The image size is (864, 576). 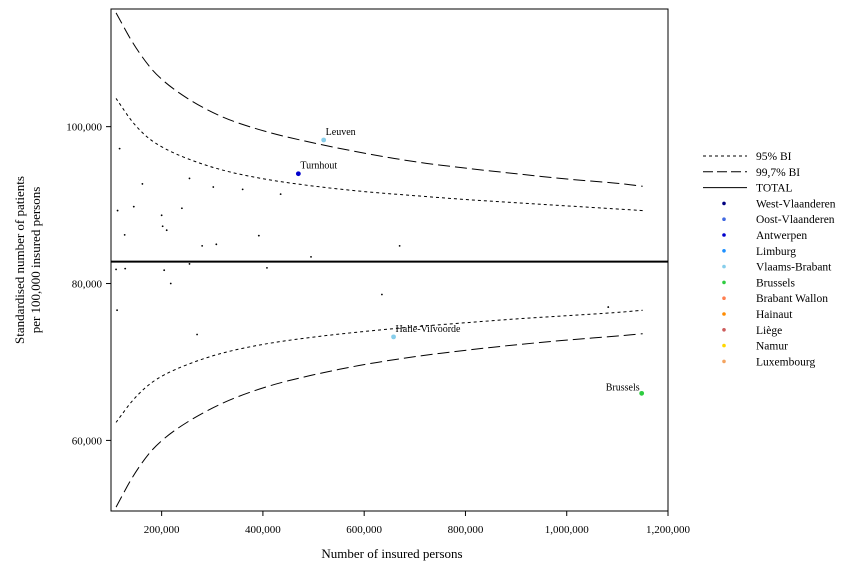 What do you see at coordinates (778, 173) in the screenshot?
I see `legend-label: 99,7% BI` at bounding box center [778, 173].